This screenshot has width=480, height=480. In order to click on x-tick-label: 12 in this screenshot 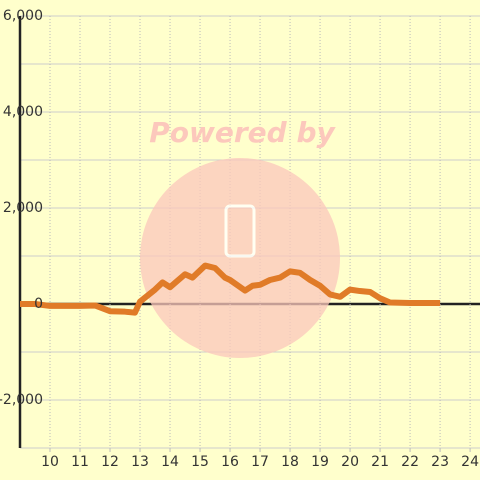, I will do `click(110, 462)`.